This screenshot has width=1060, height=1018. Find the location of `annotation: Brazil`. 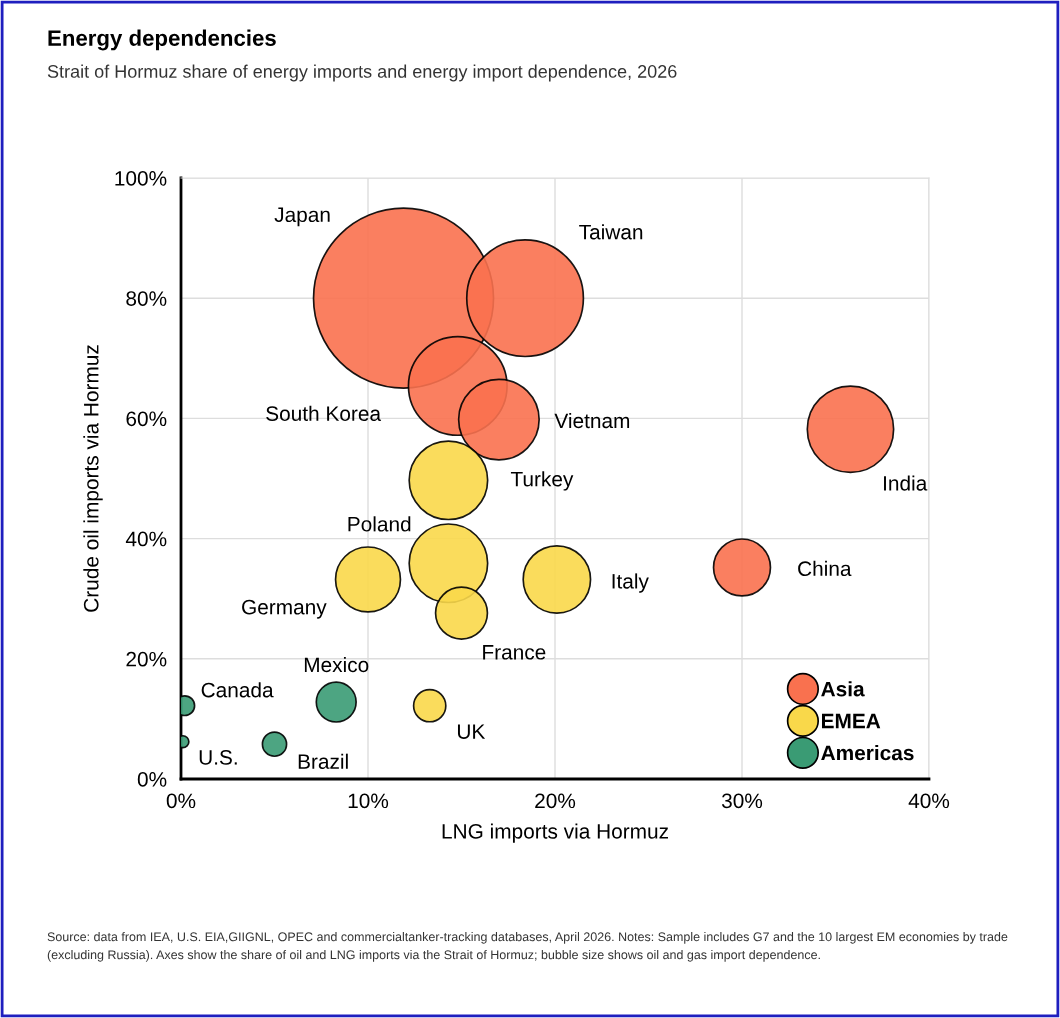

annotation: Brazil is located at coordinates (323, 761).